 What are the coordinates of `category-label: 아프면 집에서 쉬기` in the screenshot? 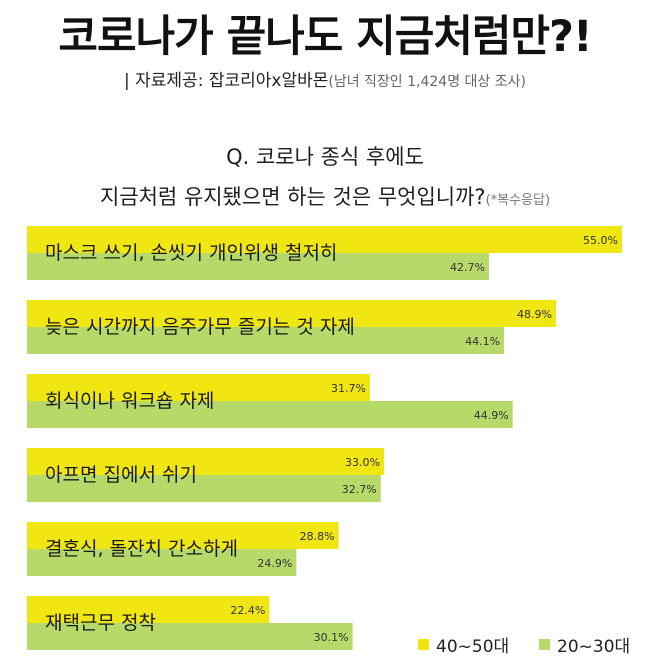 It's located at (121, 475).